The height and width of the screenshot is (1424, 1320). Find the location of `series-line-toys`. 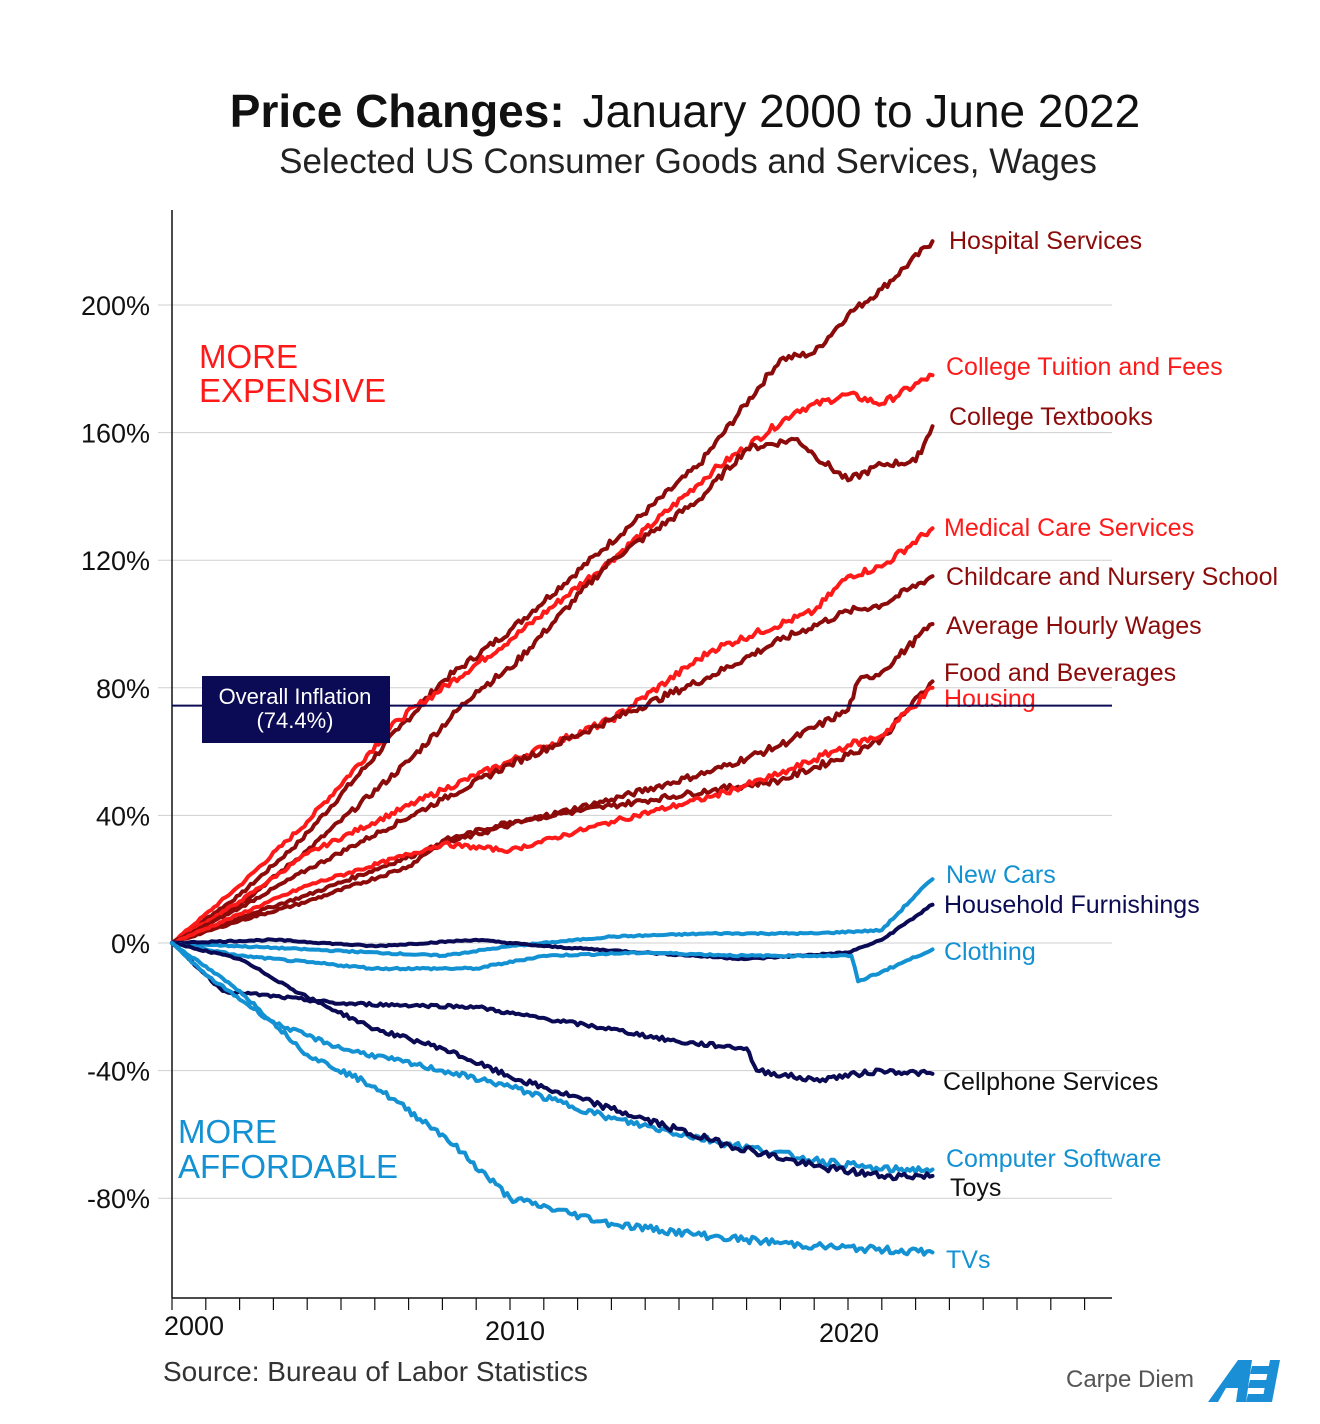

series-line-toys is located at coordinates (552, 1061).